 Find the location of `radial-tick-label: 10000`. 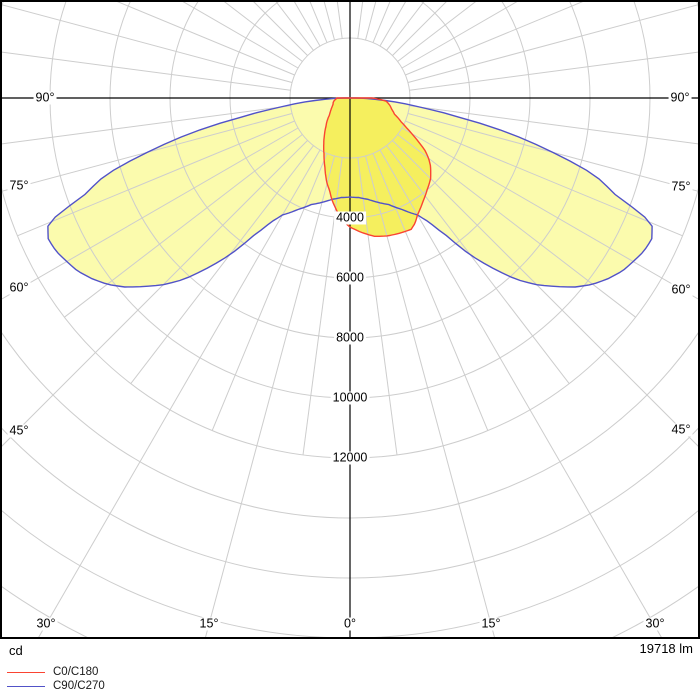

radial-tick-label: 10000 is located at coordinates (350, 397).